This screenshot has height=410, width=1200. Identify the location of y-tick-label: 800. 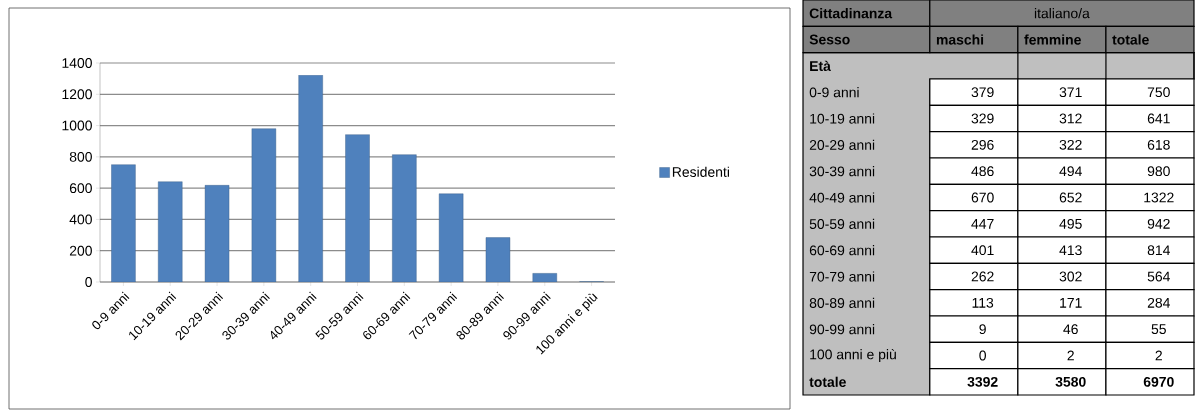
(80, 156).